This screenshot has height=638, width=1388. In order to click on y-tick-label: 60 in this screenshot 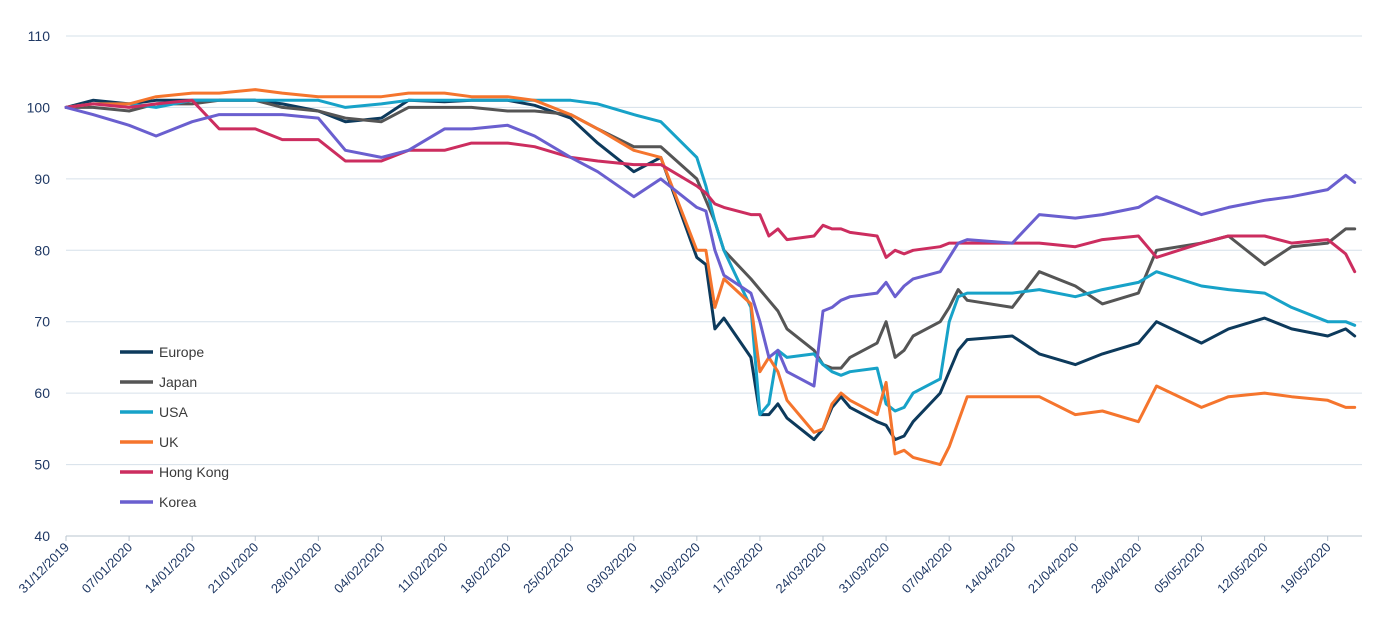, I will do `click(42, 393)`.